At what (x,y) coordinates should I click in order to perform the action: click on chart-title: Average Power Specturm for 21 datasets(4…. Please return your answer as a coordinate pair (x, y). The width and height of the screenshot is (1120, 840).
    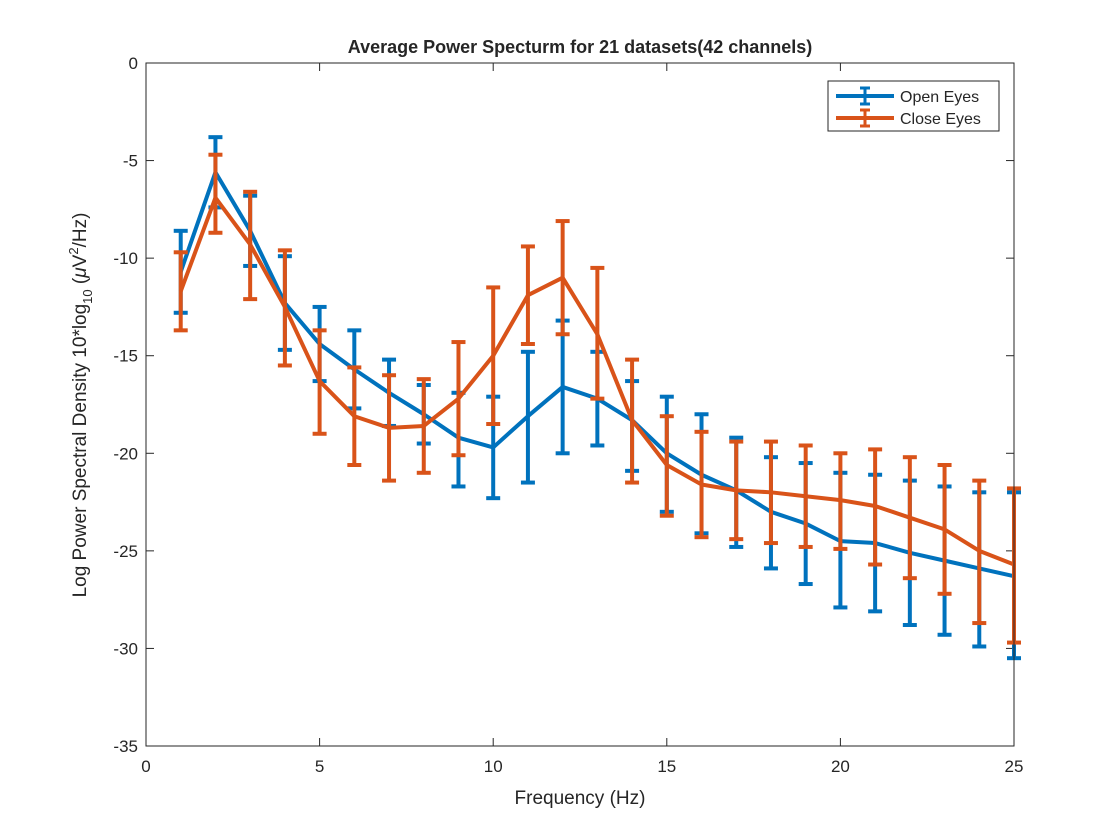
    Looking at the image, I should click on (580, 47).